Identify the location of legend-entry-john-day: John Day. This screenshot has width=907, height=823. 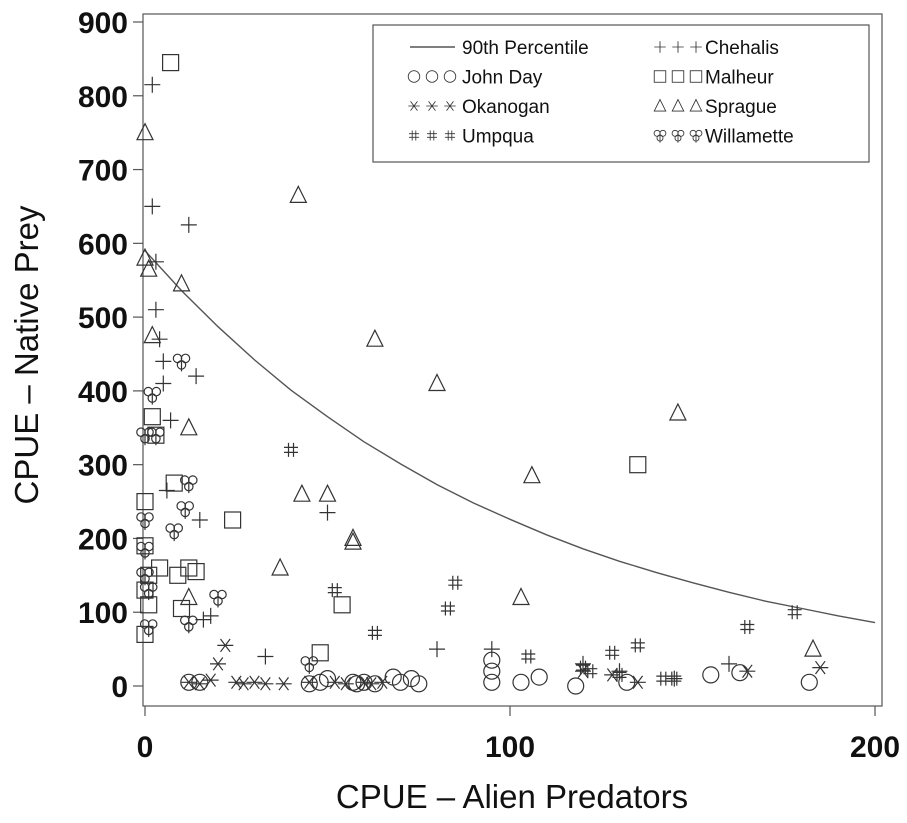
(475, 78).